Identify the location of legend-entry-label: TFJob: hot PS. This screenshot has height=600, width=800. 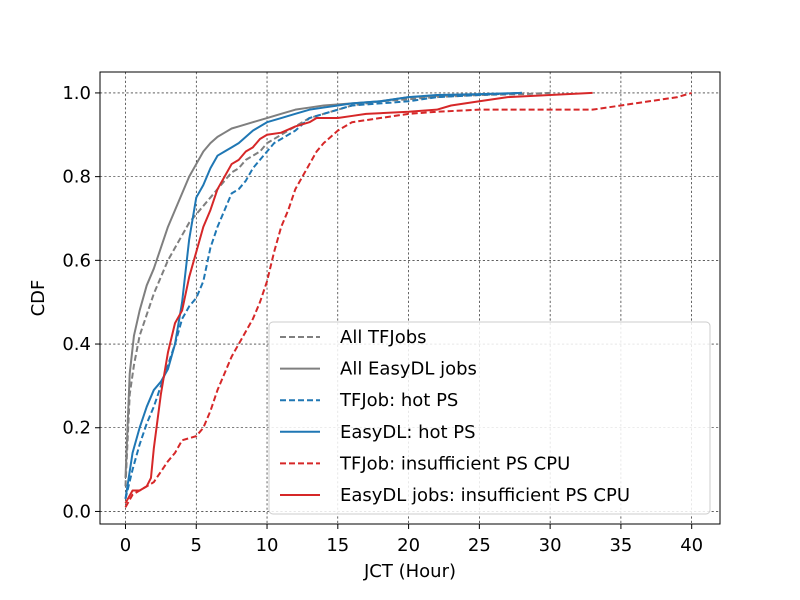
(398, 400).